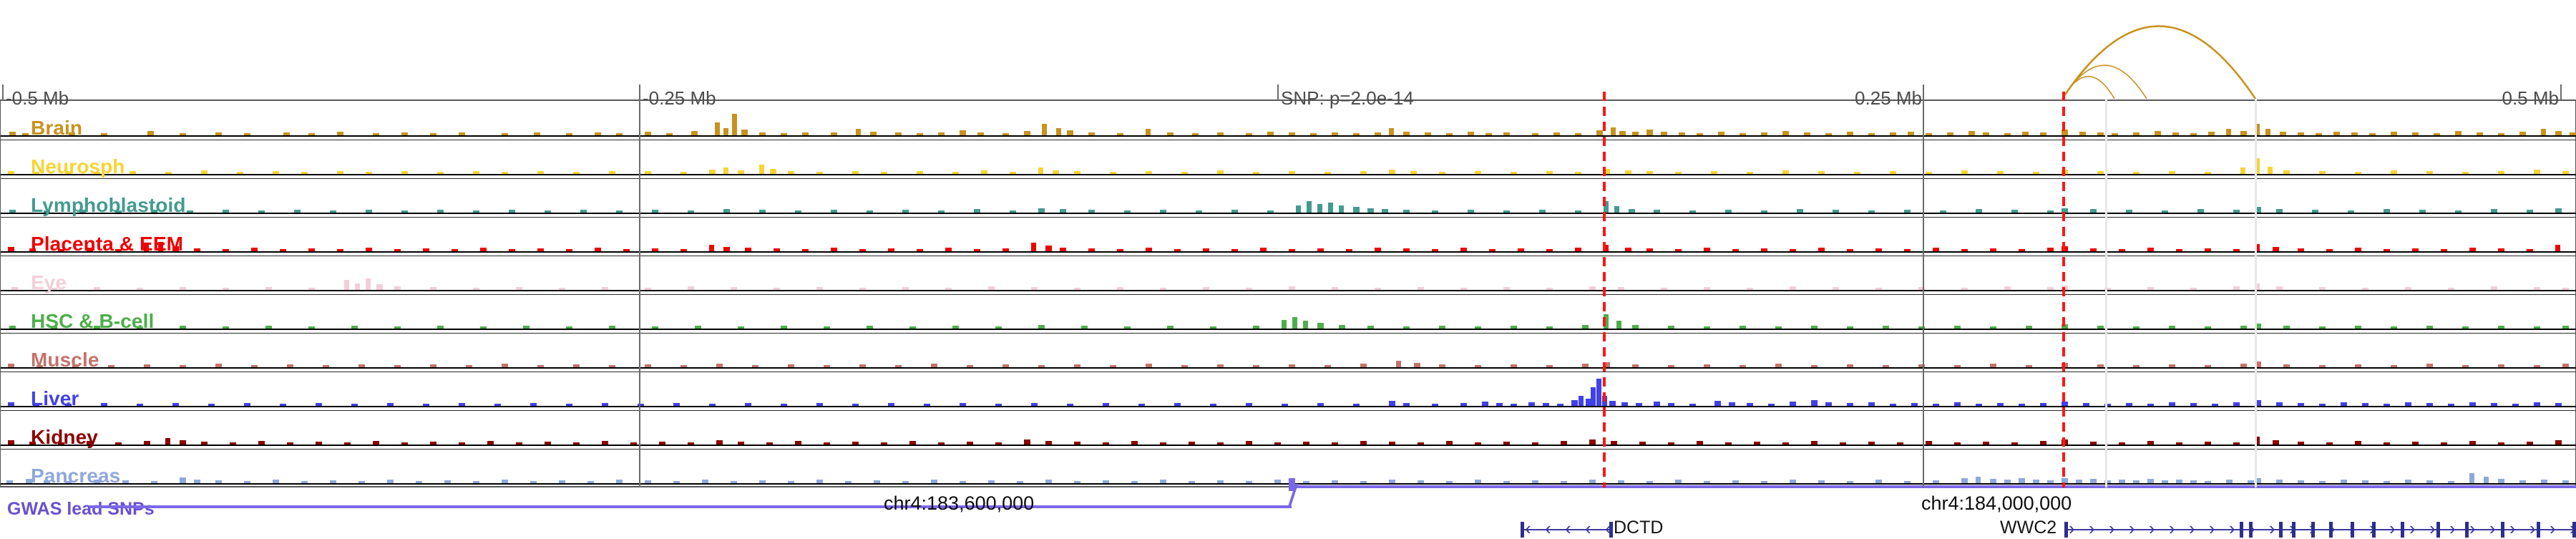 This screenshot has width=2576, height=539. What do you see at coordinates (1288, 353) in the screenshot?
I see `signal-track-row: Muscle` at bounding box center [1288, 353].